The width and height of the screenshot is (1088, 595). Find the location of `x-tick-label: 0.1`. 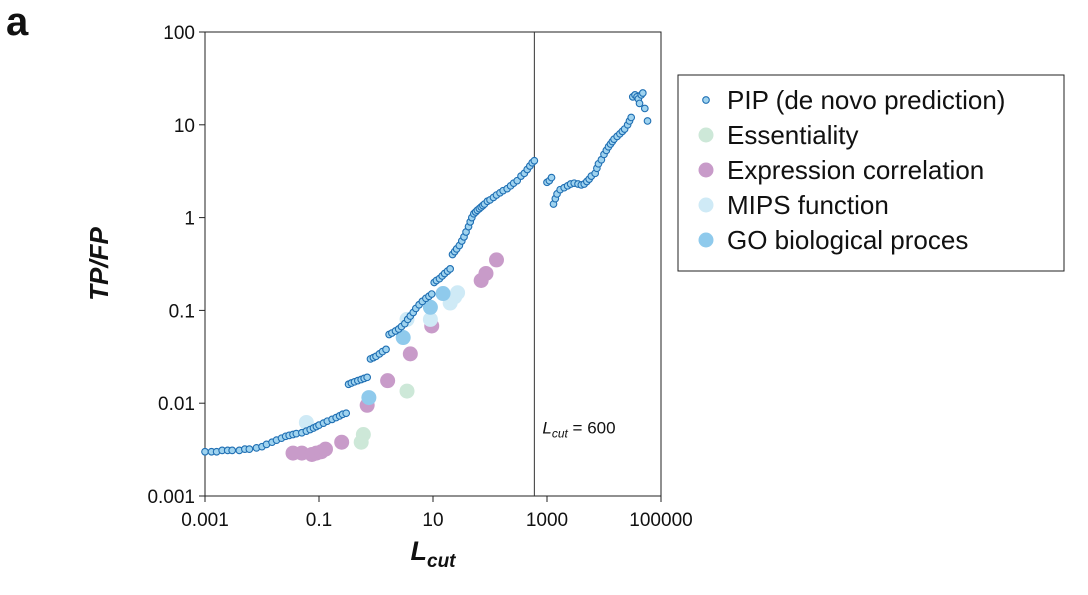

x-tick-label: 0.1 is located at coordinates (319, 520).